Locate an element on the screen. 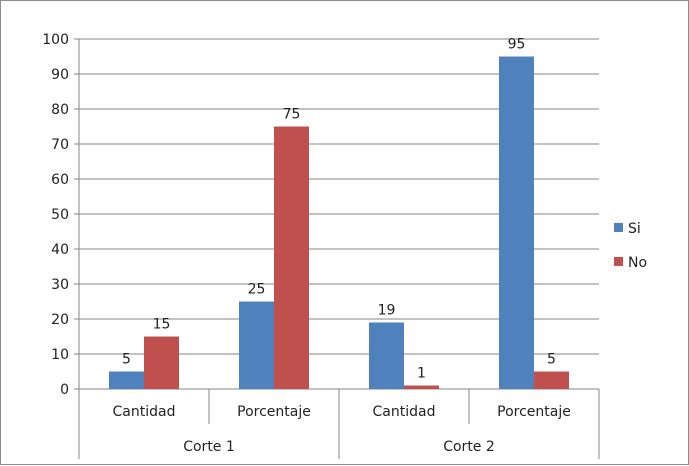 The width and height of the screenshot is (689, 466). data-label: 75 is located at coordinates (292, 115).